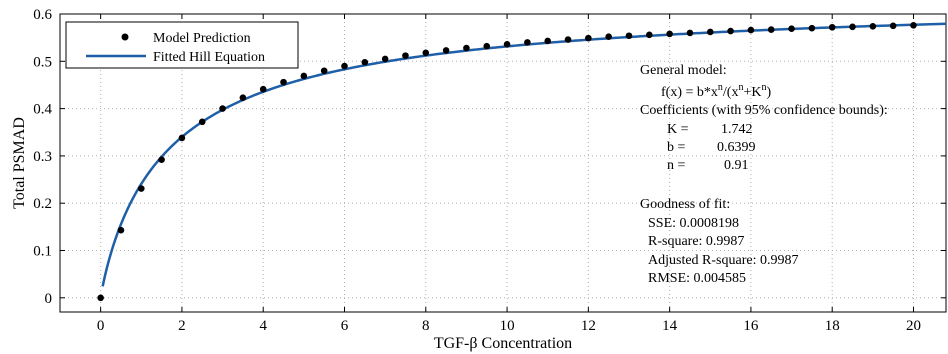  Describe the element at coordinates (676, 165) in the screenshot. I see `coef-n-label: n =` at that location.